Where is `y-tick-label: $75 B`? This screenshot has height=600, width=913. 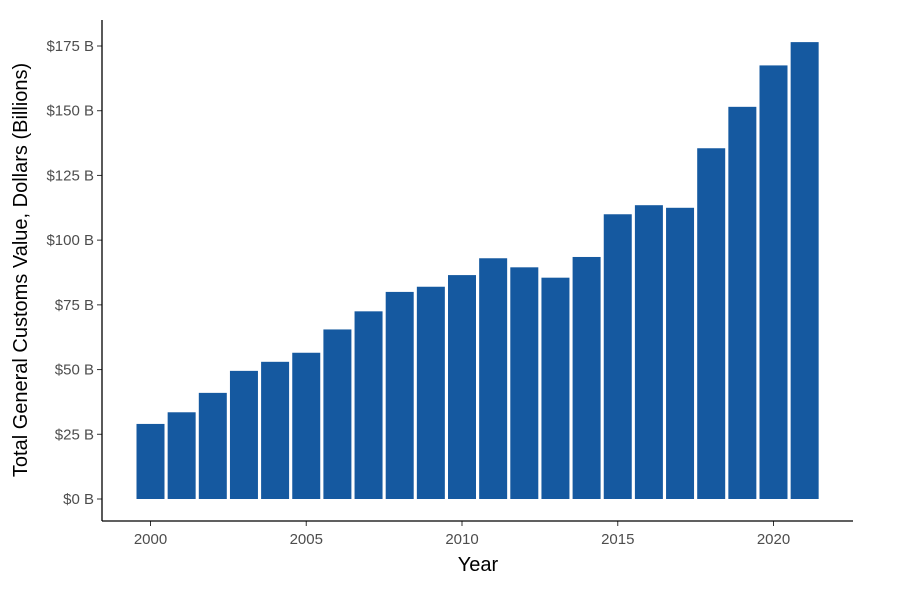
y-tick-label: $75 B is located at coordinates (74, 305).